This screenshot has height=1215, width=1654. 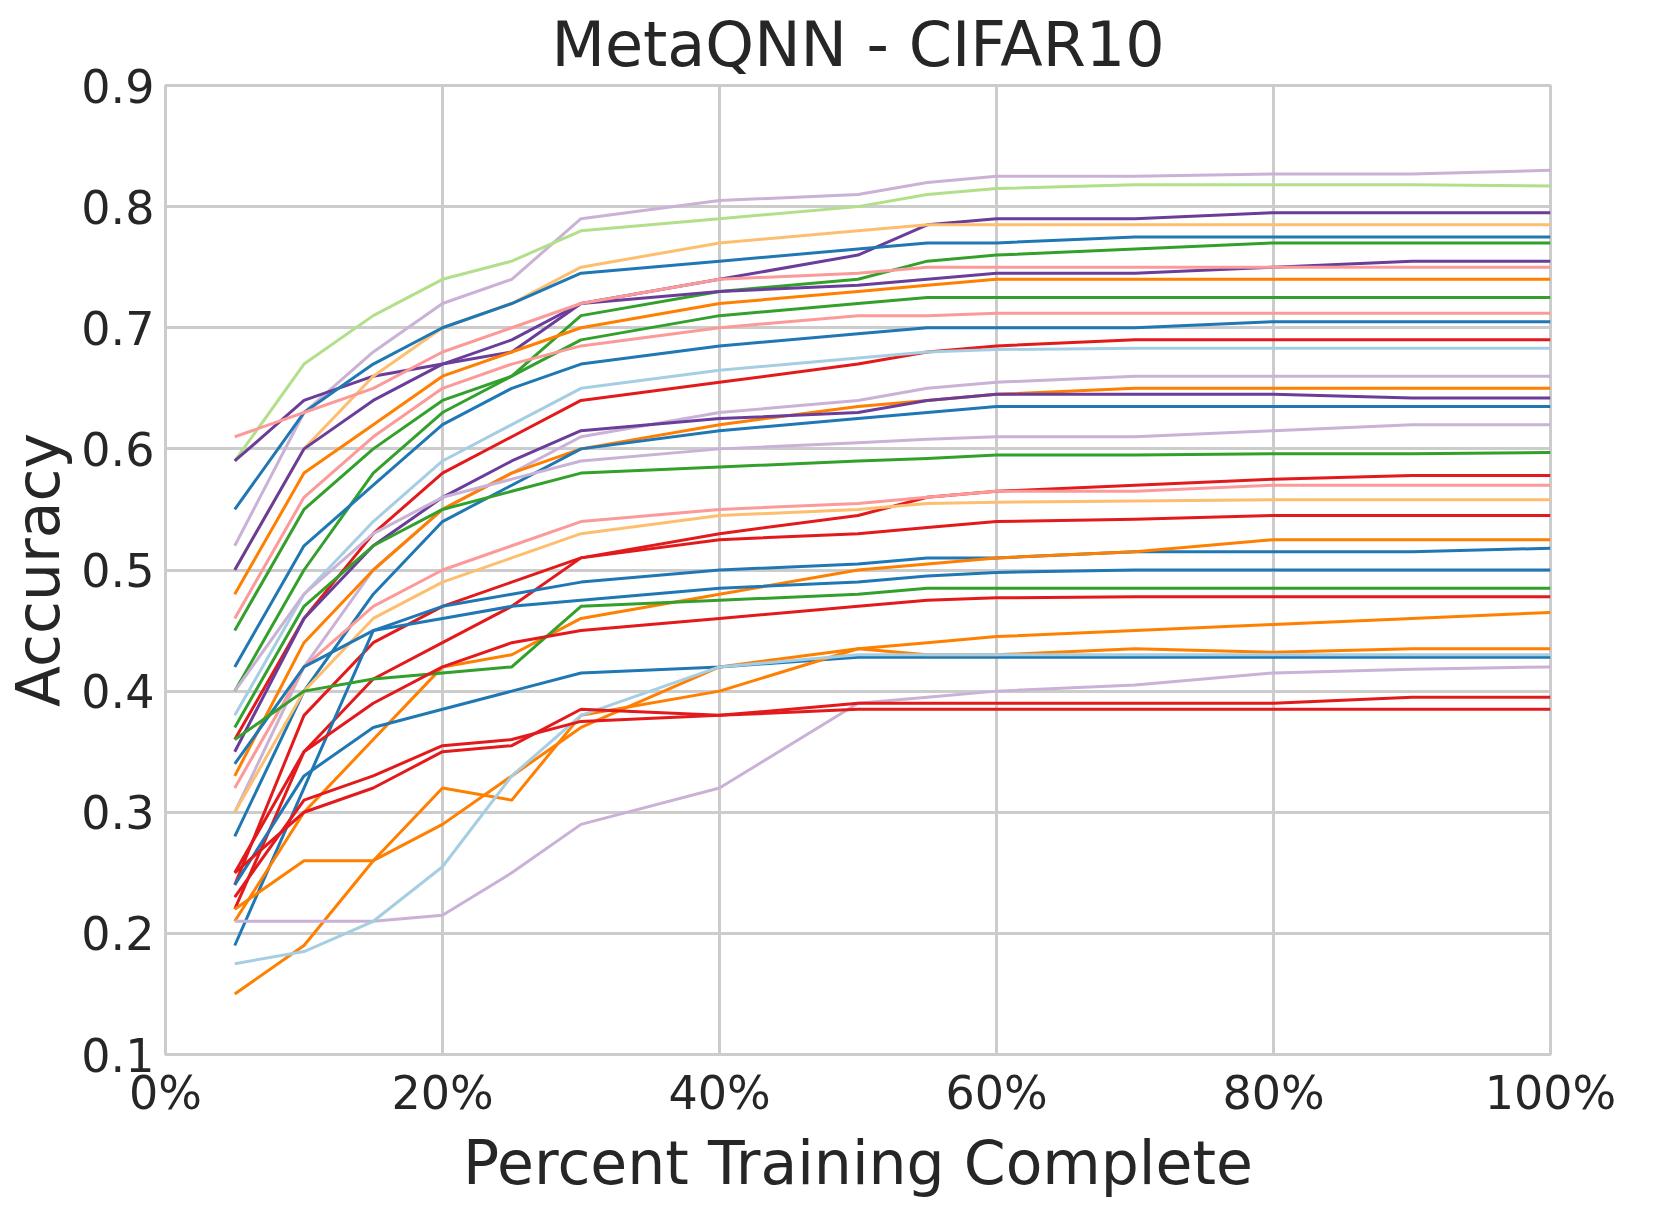 What do you see at coordinates (858, 44) in the screenshot?
I see `chart-title: MetaQNN - CIFAR10` at bounding box center [858, 44].